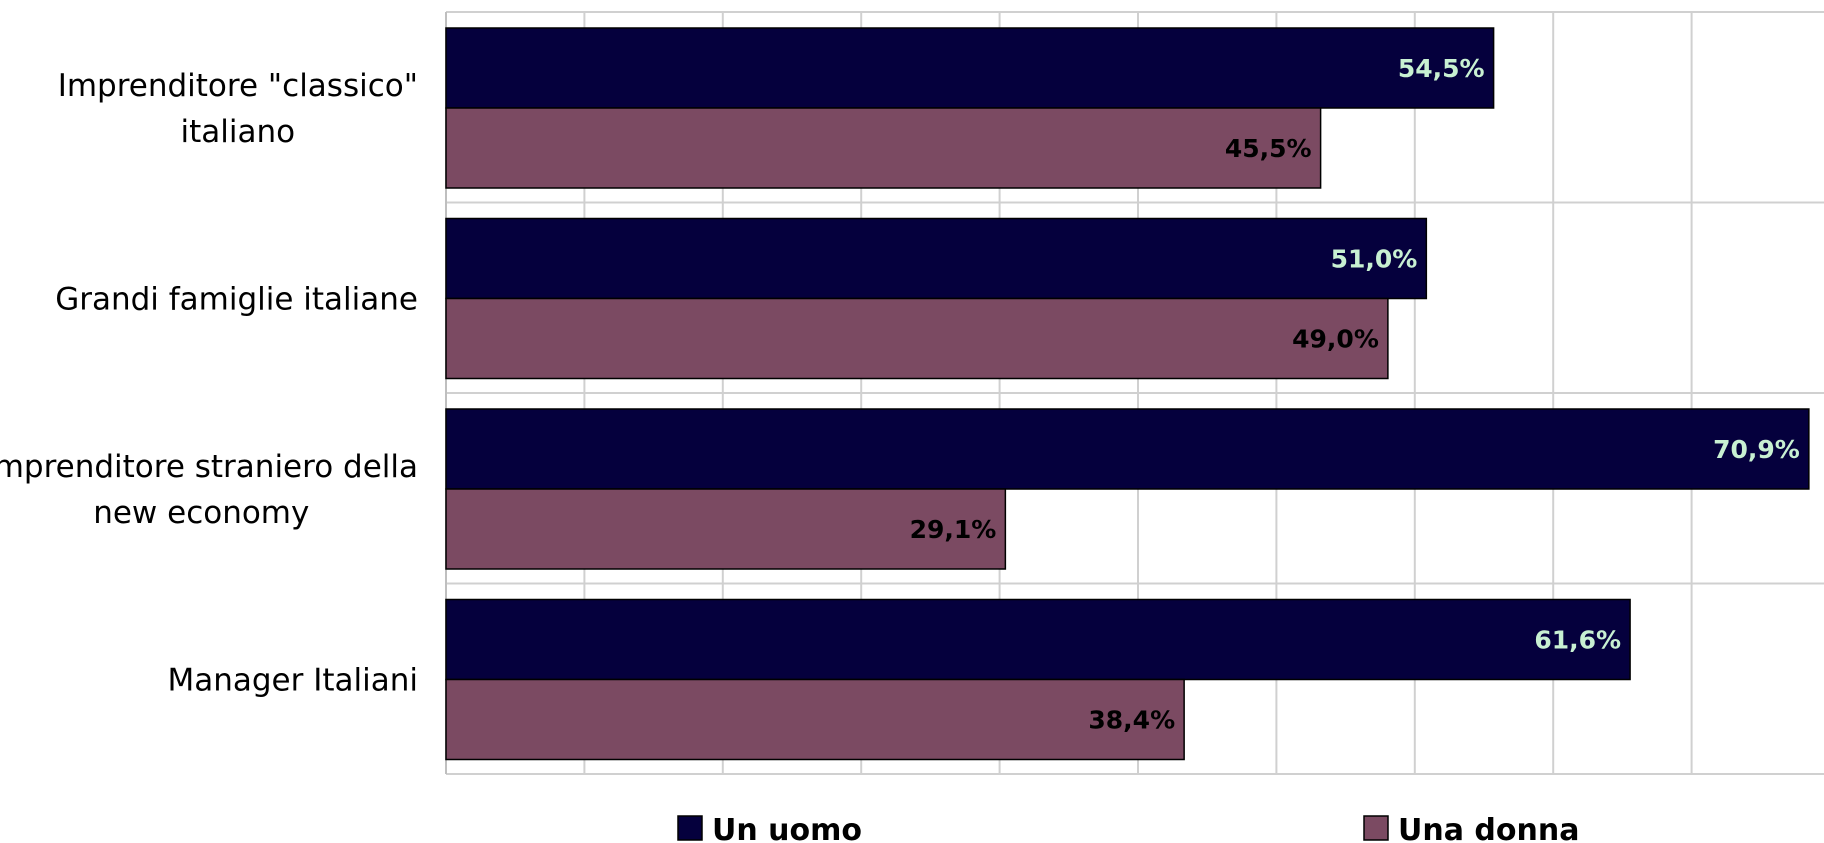 This screenshot has width=1824, height=843. I want to click on legend-label: Un uomo, so click(787, 828).